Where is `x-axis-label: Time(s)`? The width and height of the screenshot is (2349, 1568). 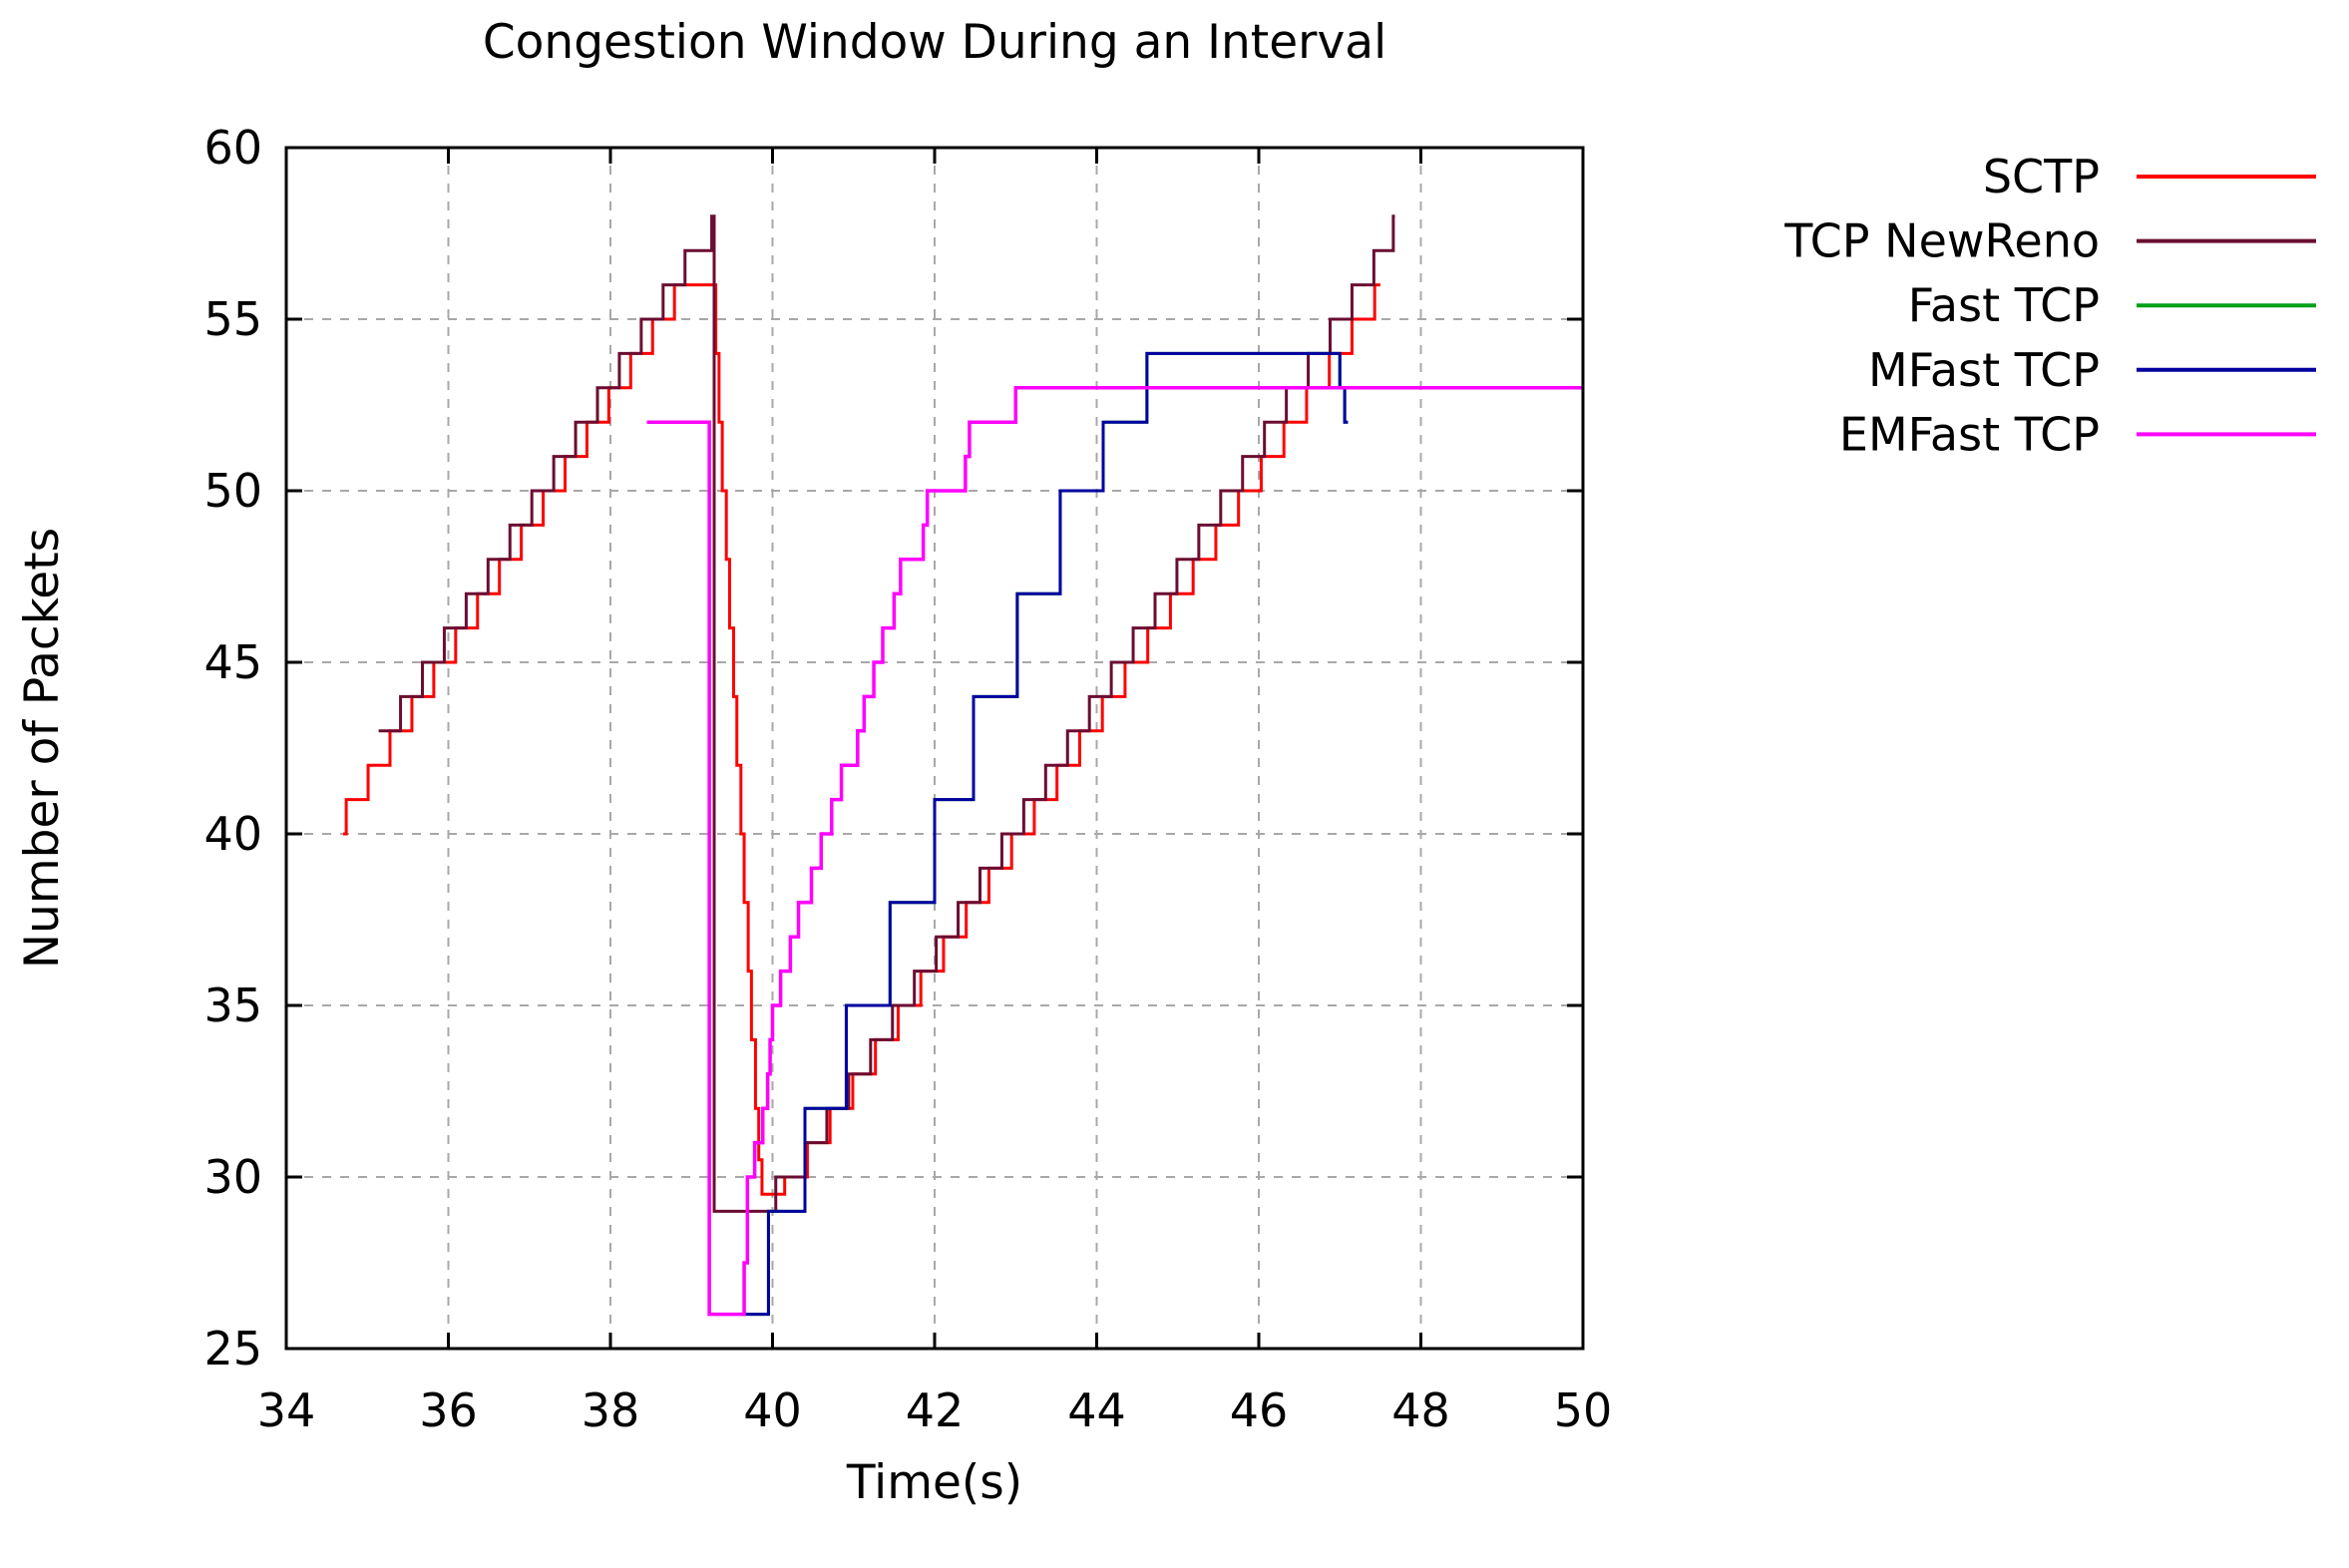
x-axis-label: Time(s) is located at coordinates (934, 1483).